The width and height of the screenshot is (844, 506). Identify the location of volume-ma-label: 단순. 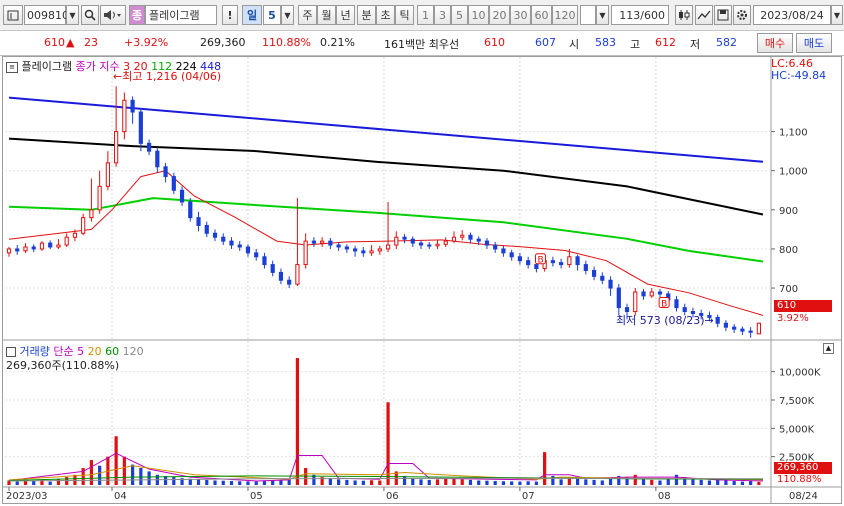
(63, 351).